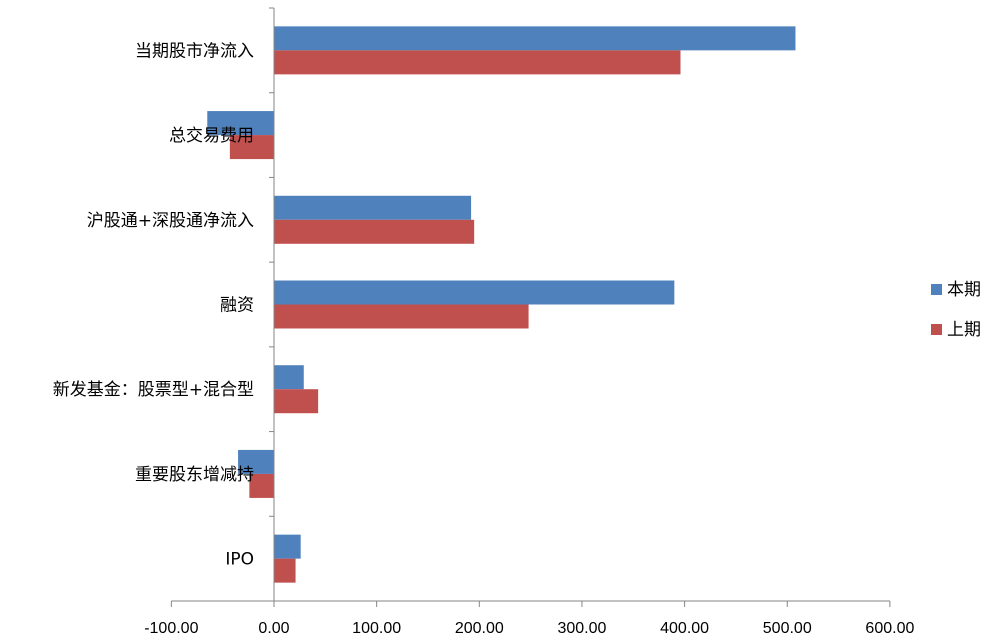  I want to click on category-label: 沪股通+深股通净流入, so click(170, 221).